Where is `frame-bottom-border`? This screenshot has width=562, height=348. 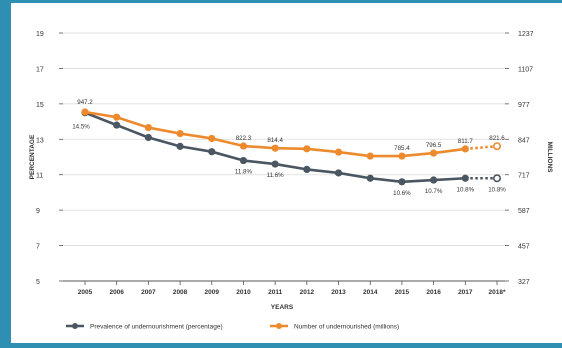
frame-bottom-border is located at coordinates (281, 345).